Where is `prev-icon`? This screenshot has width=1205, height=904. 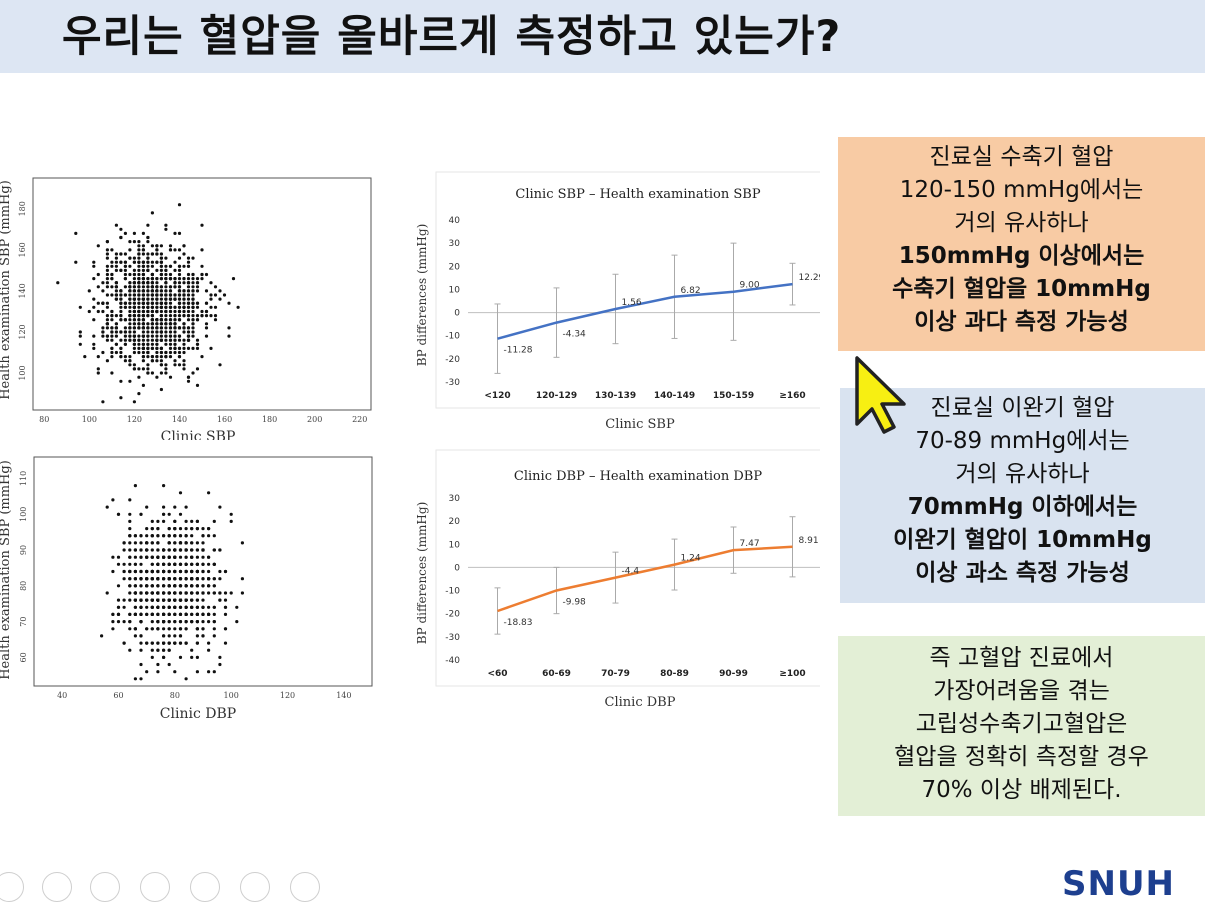 prev-icon is located at coordinates (12, 887).